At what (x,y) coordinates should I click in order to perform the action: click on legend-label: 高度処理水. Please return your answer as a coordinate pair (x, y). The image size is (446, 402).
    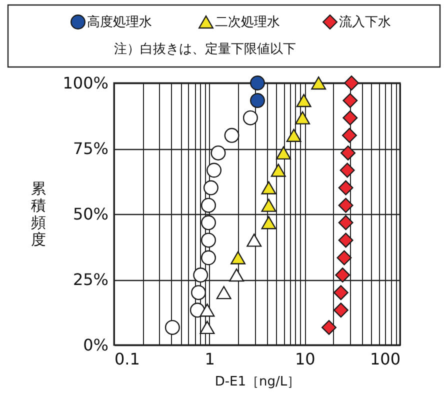
    Looking at the image, I should click on (119, 22).